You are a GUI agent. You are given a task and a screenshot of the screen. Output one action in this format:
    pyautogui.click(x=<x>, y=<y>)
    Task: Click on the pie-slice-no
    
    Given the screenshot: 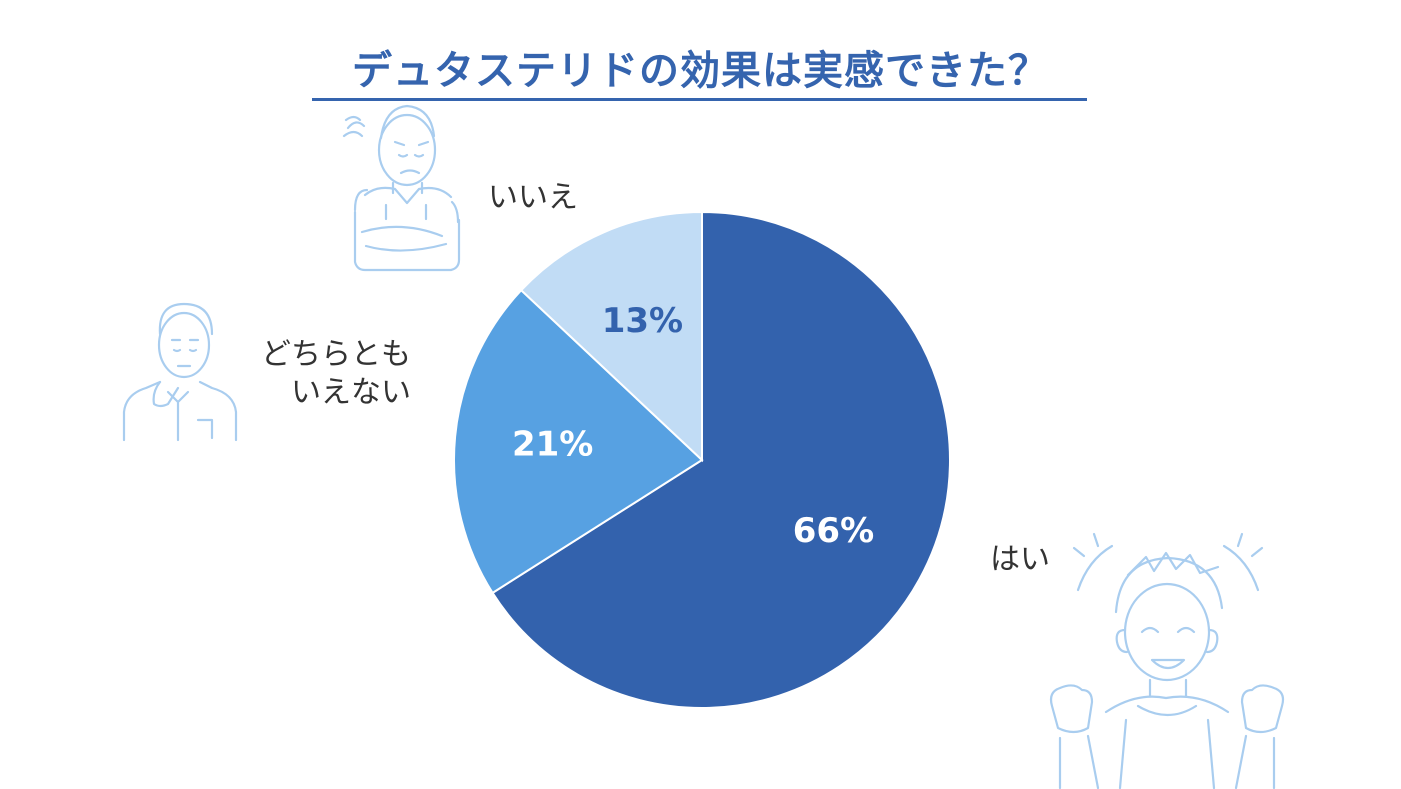 What is the action you would take?
    pyautogui.click(x=611, y=336)
    